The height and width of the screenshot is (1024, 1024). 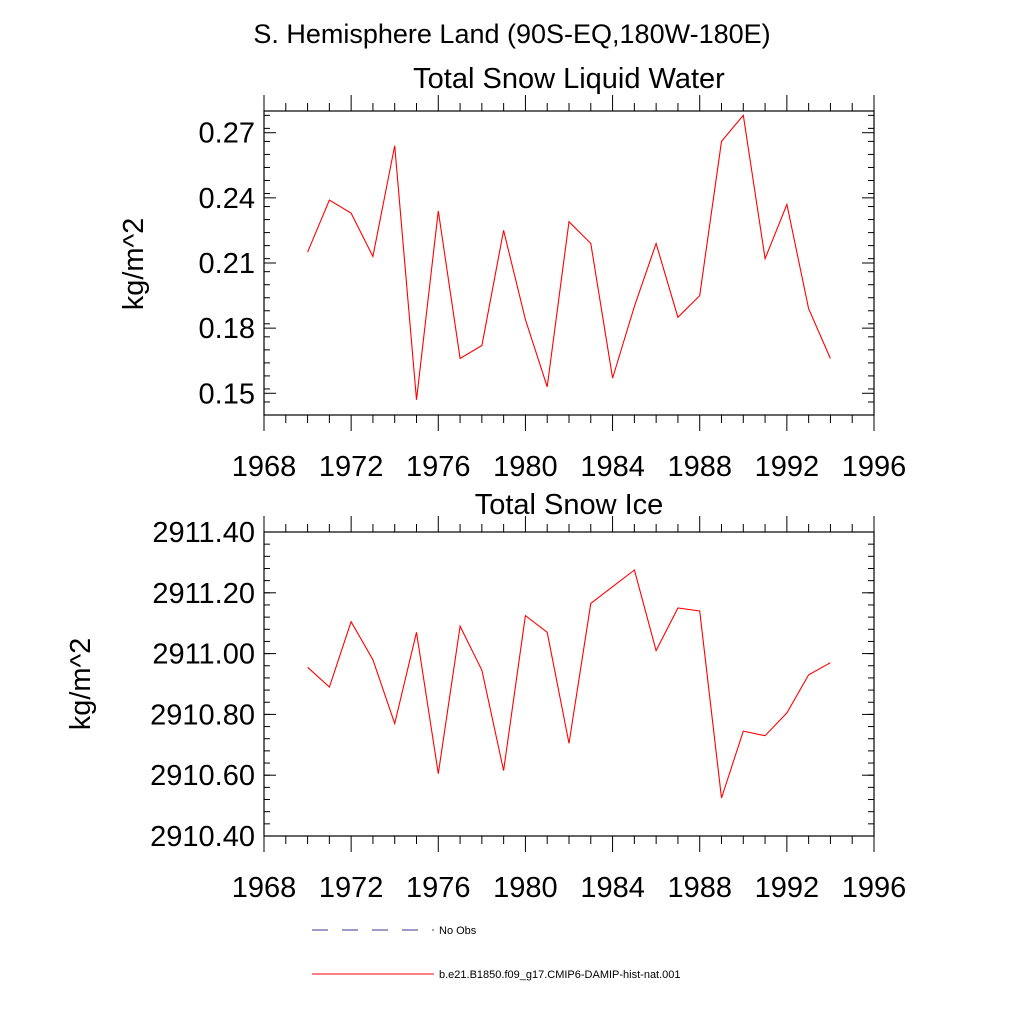 What do you see at coordinates (227, 134) in the screenshot?
I see `y-tick-label: 0.27` at bounding box center [227, 134].